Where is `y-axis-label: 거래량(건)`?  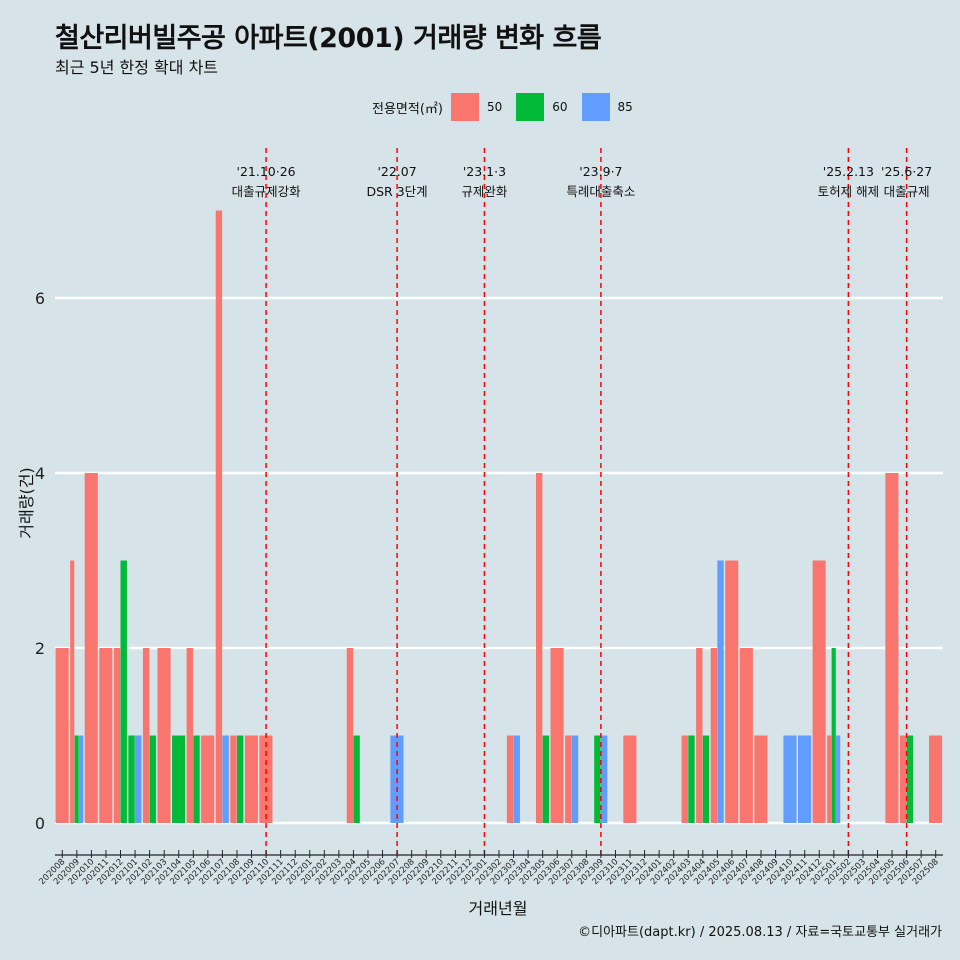 y-axis-label: 거래량(건) is located at coordinates (26, 502).